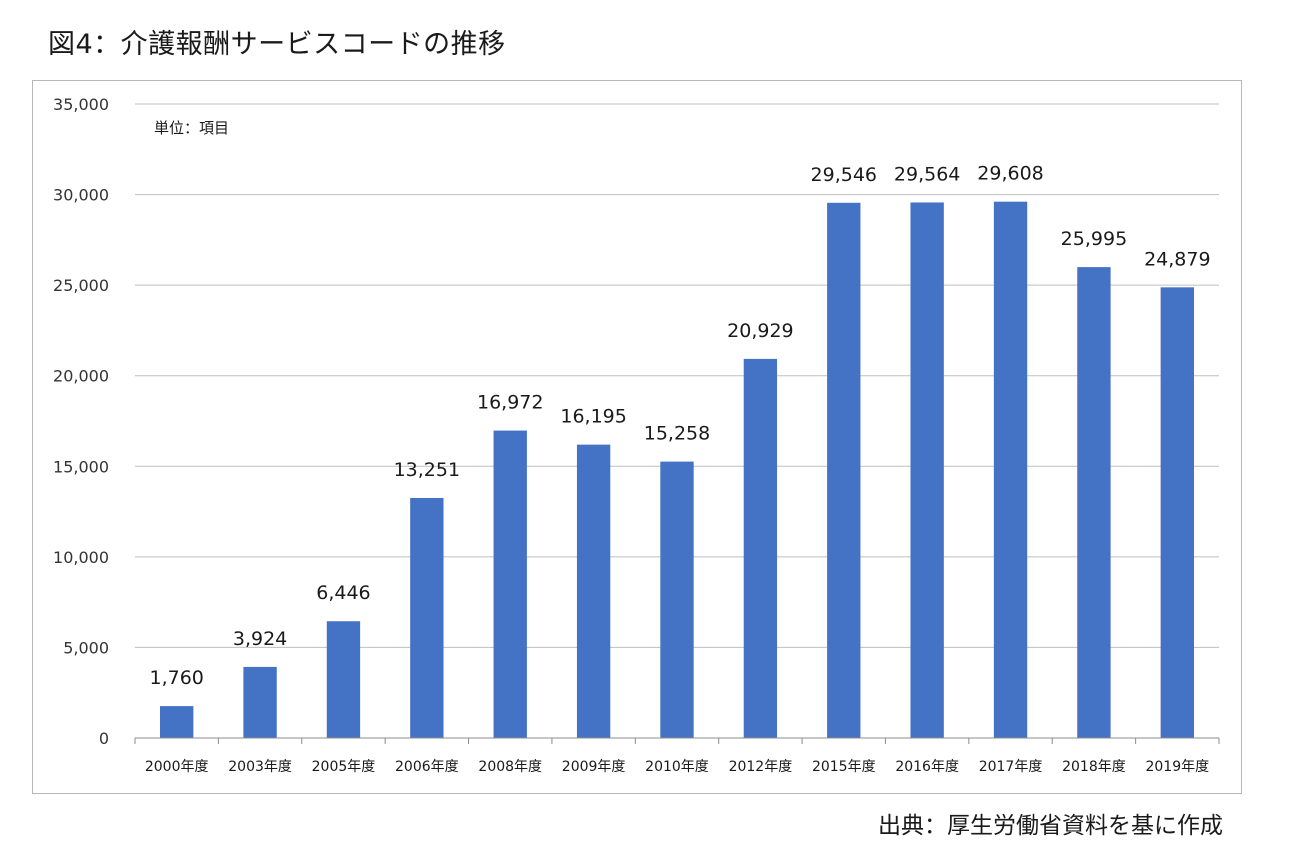 This screenshot has height=855, width=1289. Describe the element at coordinates (1010, 174) in the screenshot. I see `data-label: 29,608` at that location.